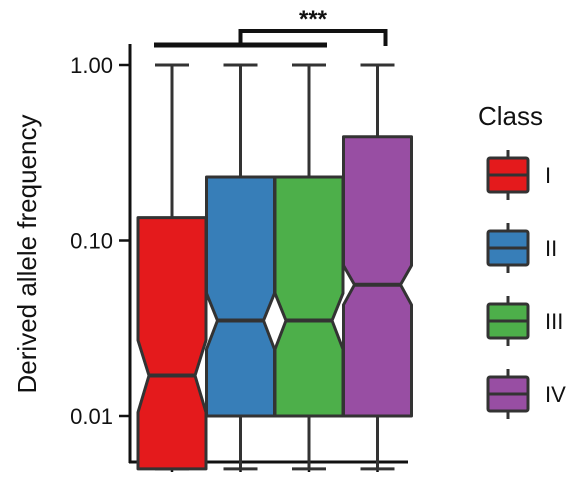 This screenshot has height=499, width=574. I want to click on significance-label: ***, so click(313, 19).